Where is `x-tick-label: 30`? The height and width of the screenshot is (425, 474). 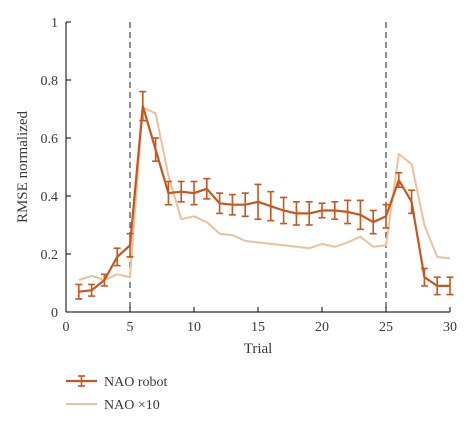 x-tick-label: 30 is located at coordinates (450, 327).